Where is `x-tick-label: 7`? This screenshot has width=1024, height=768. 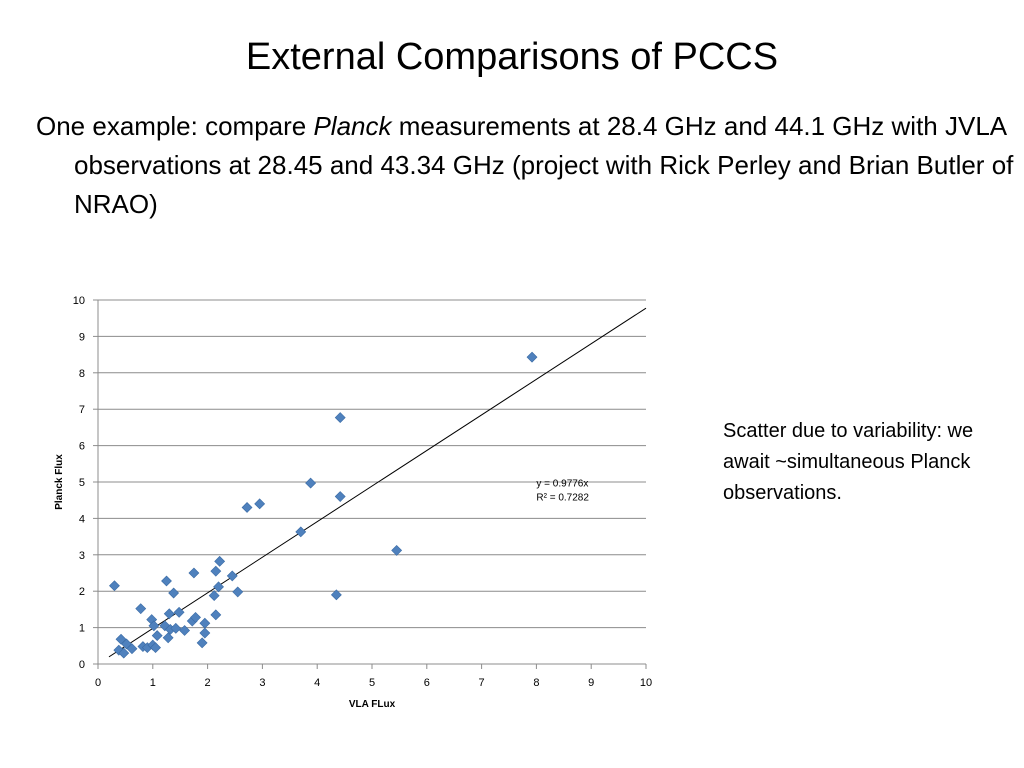
x-tick-label: 7 is located at coordinates (482, 683).